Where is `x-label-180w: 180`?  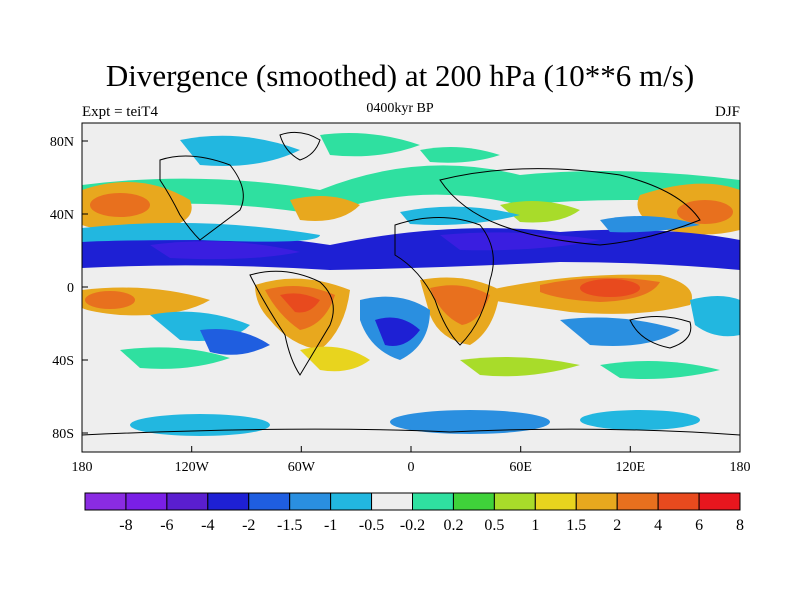
x-label-180w: 180 is located at coordinates (82, 467).